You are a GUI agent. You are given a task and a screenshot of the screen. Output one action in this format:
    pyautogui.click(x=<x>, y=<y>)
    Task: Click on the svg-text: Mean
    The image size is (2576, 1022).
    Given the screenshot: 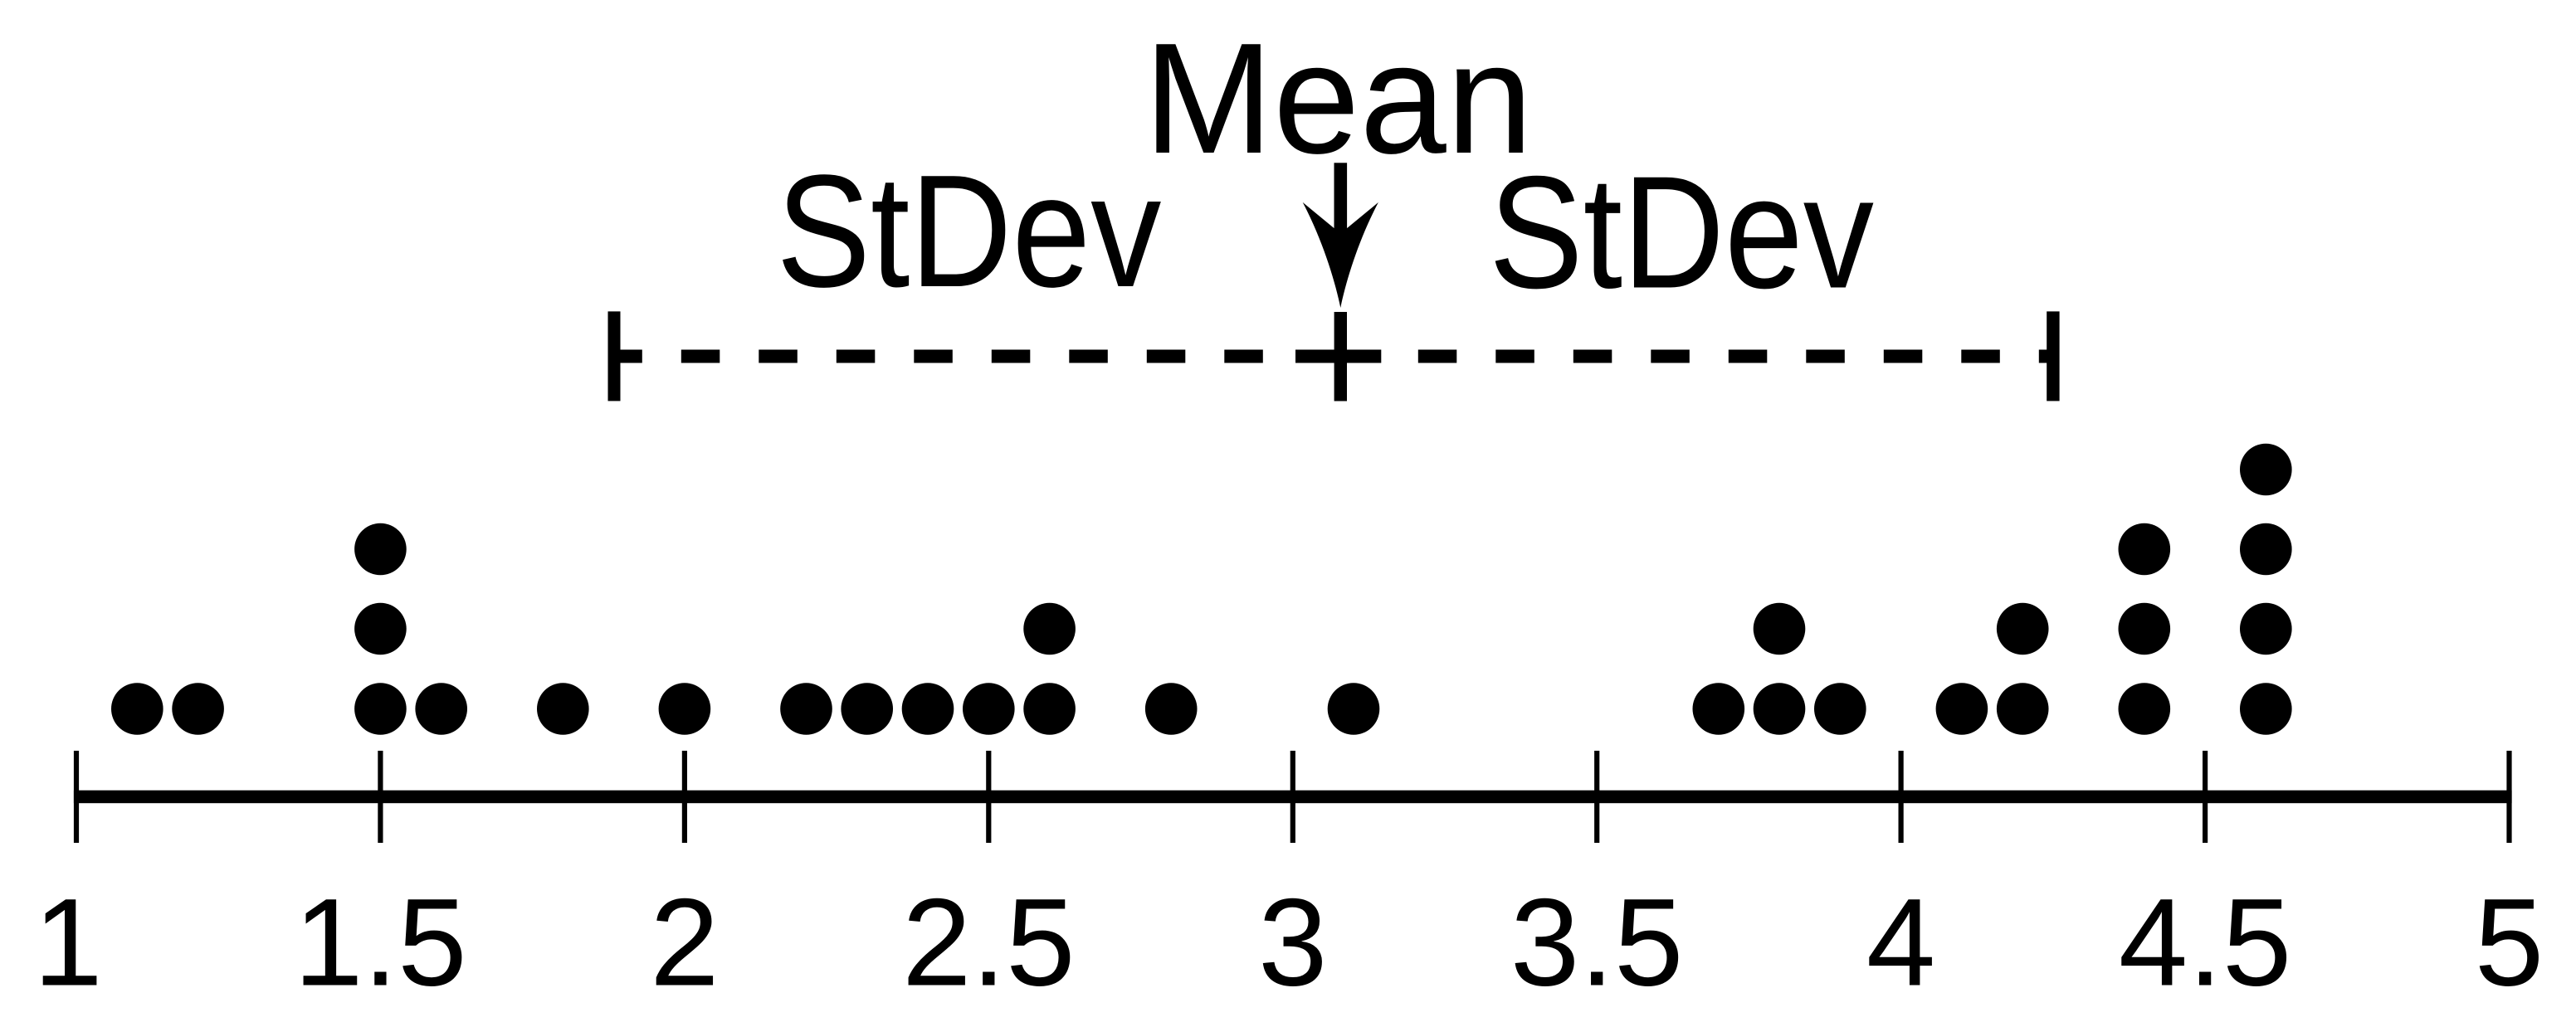 What is the action you would take?
    pyautogui.click(x=1339, y=99)
    